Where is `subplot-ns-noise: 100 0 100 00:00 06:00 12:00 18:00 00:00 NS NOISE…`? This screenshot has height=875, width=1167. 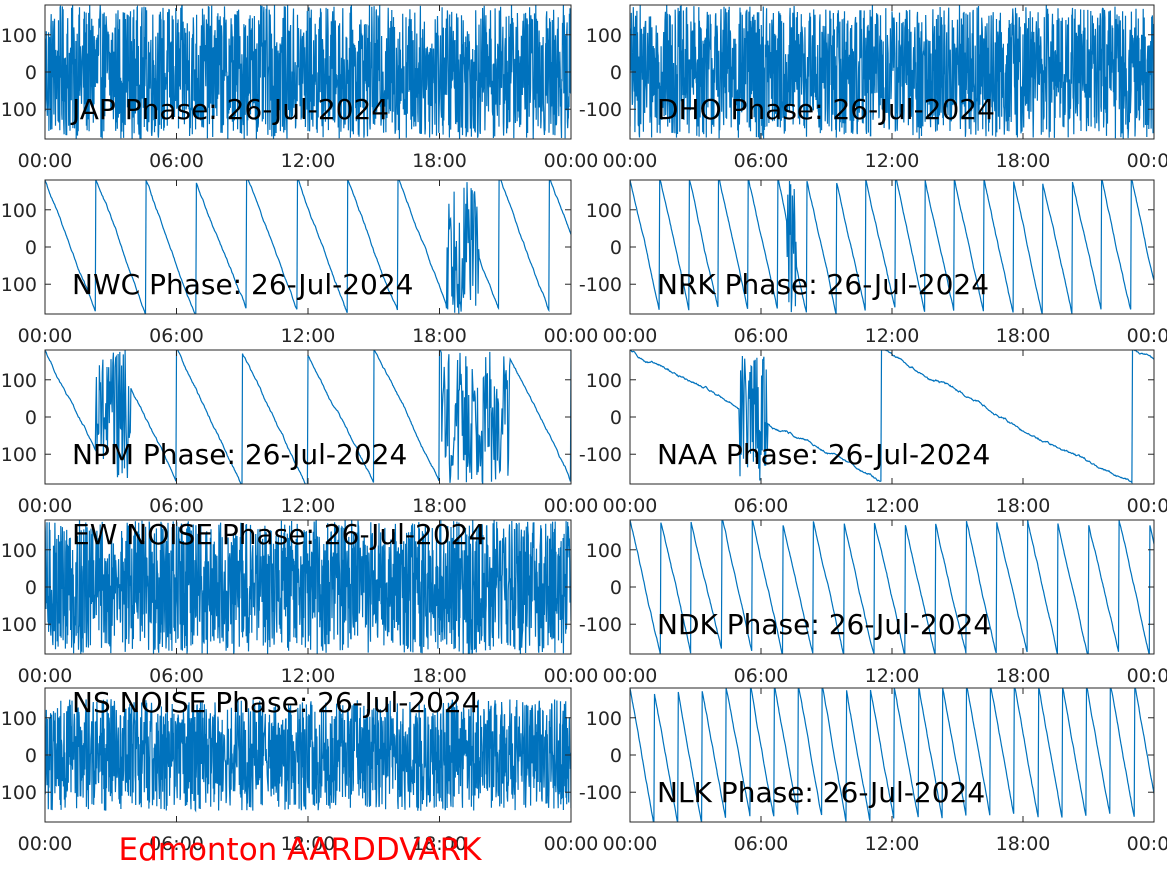 subplot-ns-noise: 100 0 100 00:00 06:00 12:00 18:00 00:00 NS NOISE… is located at coordinates (300, 770).